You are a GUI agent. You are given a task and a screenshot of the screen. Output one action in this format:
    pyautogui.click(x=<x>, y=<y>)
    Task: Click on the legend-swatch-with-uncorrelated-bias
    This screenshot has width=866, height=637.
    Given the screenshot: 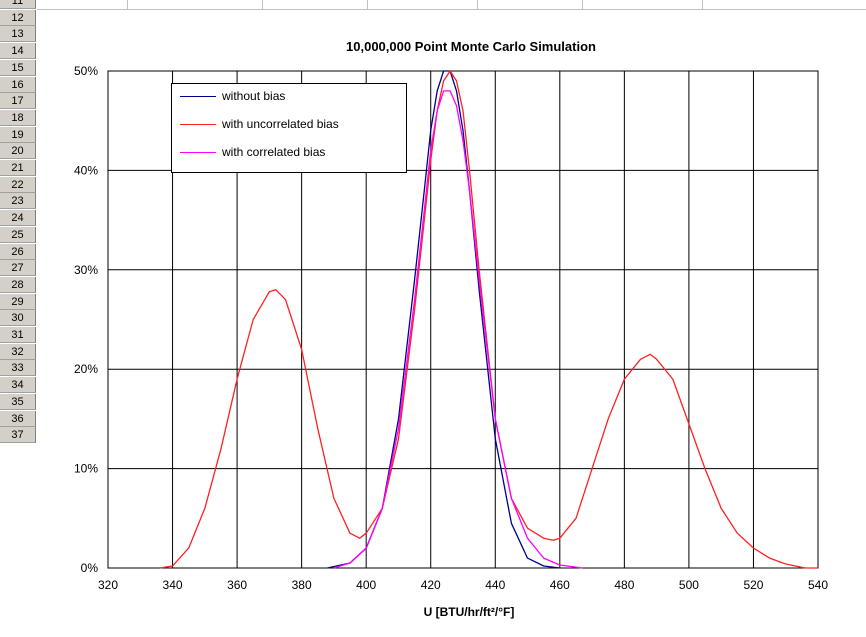 What is the action you would take?
    pyautogui.click(x=198, y=124)
    